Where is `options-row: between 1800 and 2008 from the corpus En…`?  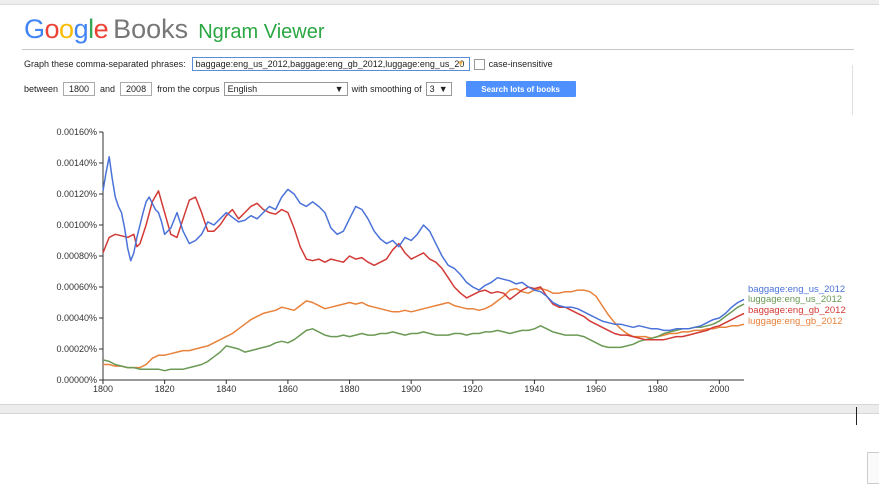 options-row: between 1800 and 2008 from the corpus En… is located at coordinates (300, 89).